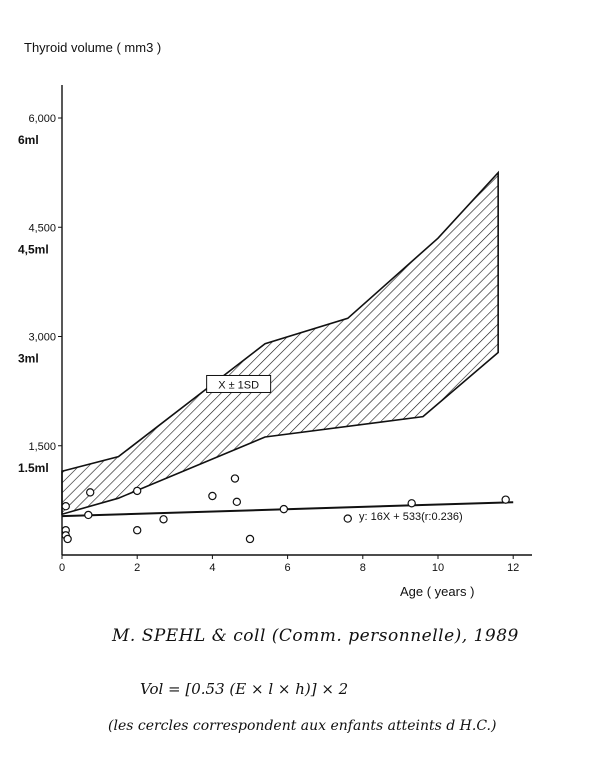 The height and width of the screenshot is (760, 600). Describe the element at coordinates (92, 47) in the screenshot. I see `y-axis-title: Thyroid volume ( mm3 )` at that location.